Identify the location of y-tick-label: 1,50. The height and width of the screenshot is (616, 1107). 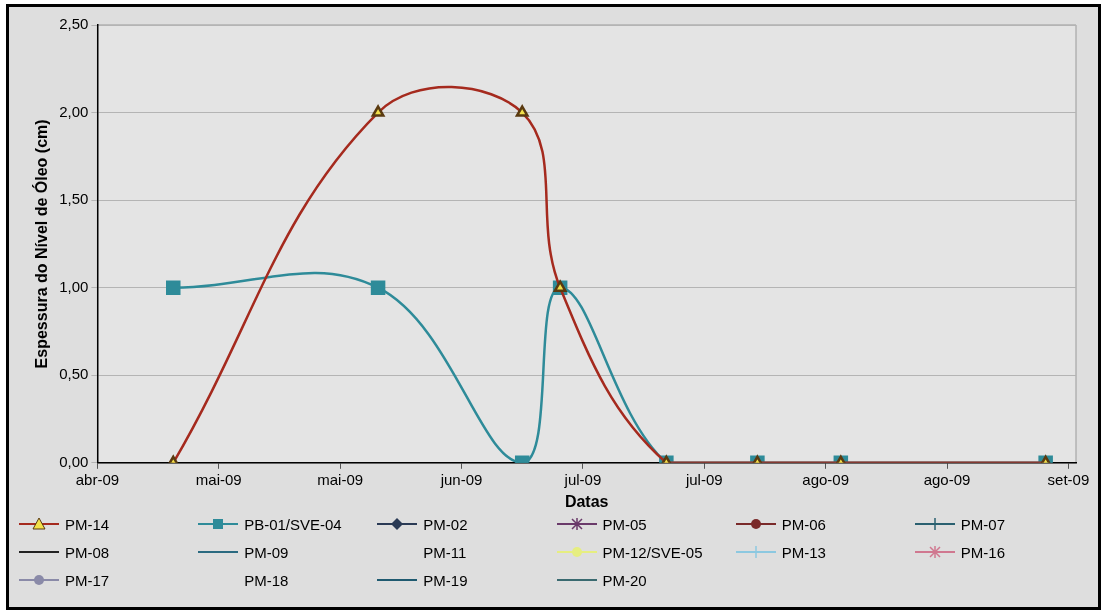
(74, 199).